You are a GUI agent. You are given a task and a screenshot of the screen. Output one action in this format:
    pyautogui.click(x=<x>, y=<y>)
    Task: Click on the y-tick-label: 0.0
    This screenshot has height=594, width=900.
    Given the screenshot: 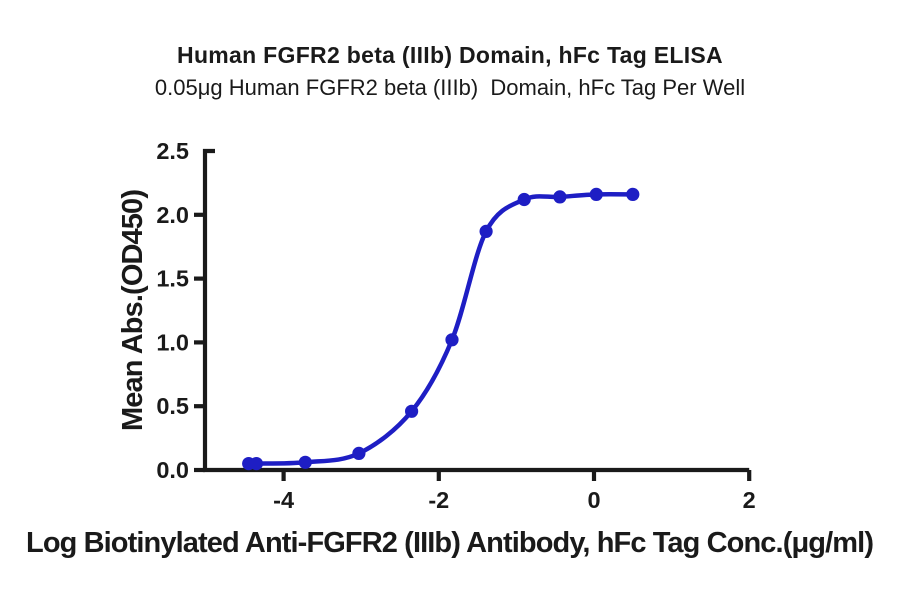 What is the action you would take?
    pyautogui.click(x=172, y=470)
    